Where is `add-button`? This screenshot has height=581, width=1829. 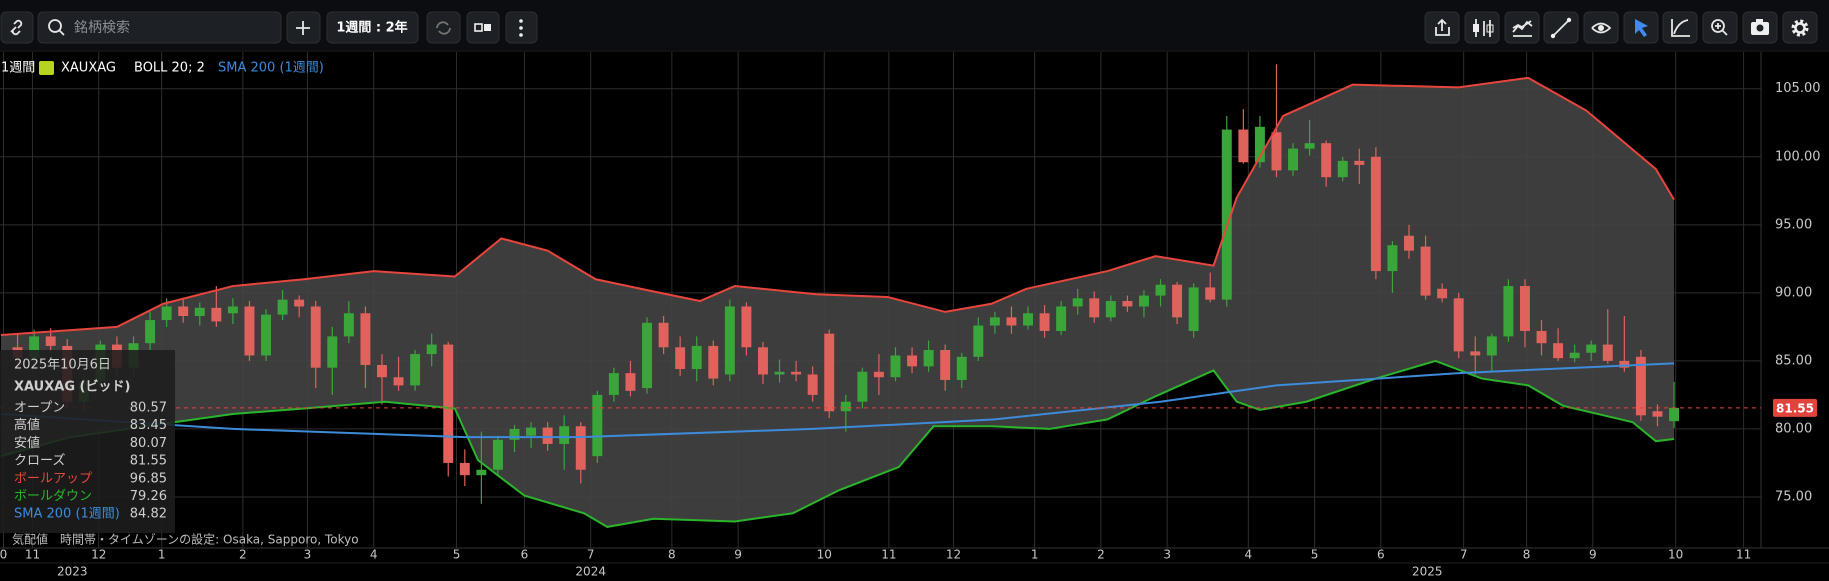
add-button is located at coordinates (303, 27).